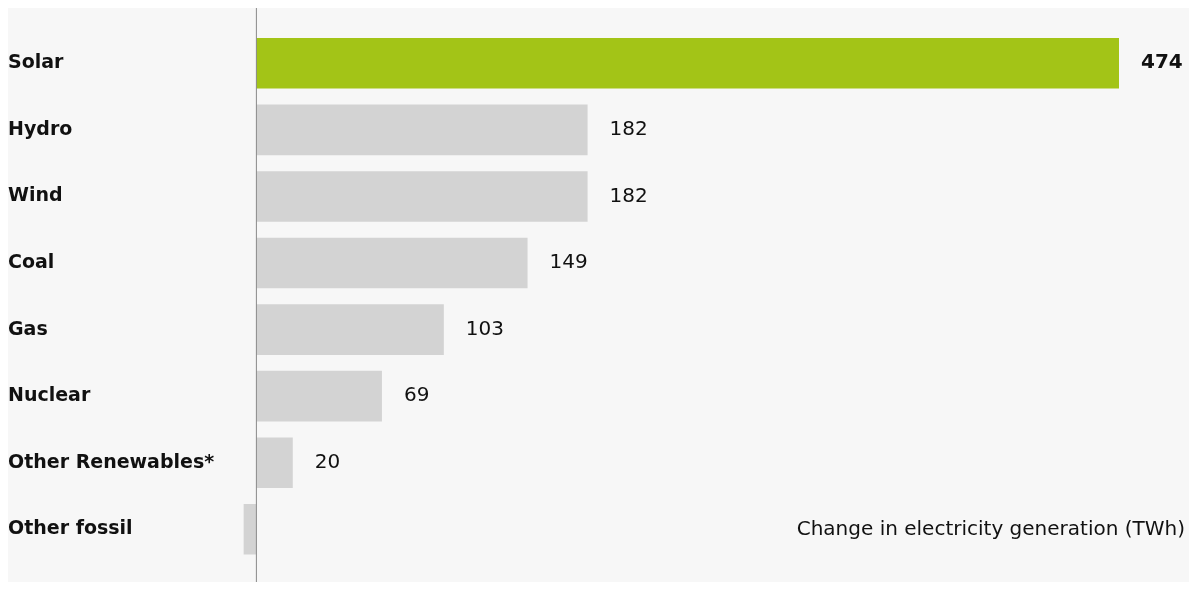 This screenshot has width=1197, height=590. I want to click on y-tick-label: Nuclear, so click(49, 394).